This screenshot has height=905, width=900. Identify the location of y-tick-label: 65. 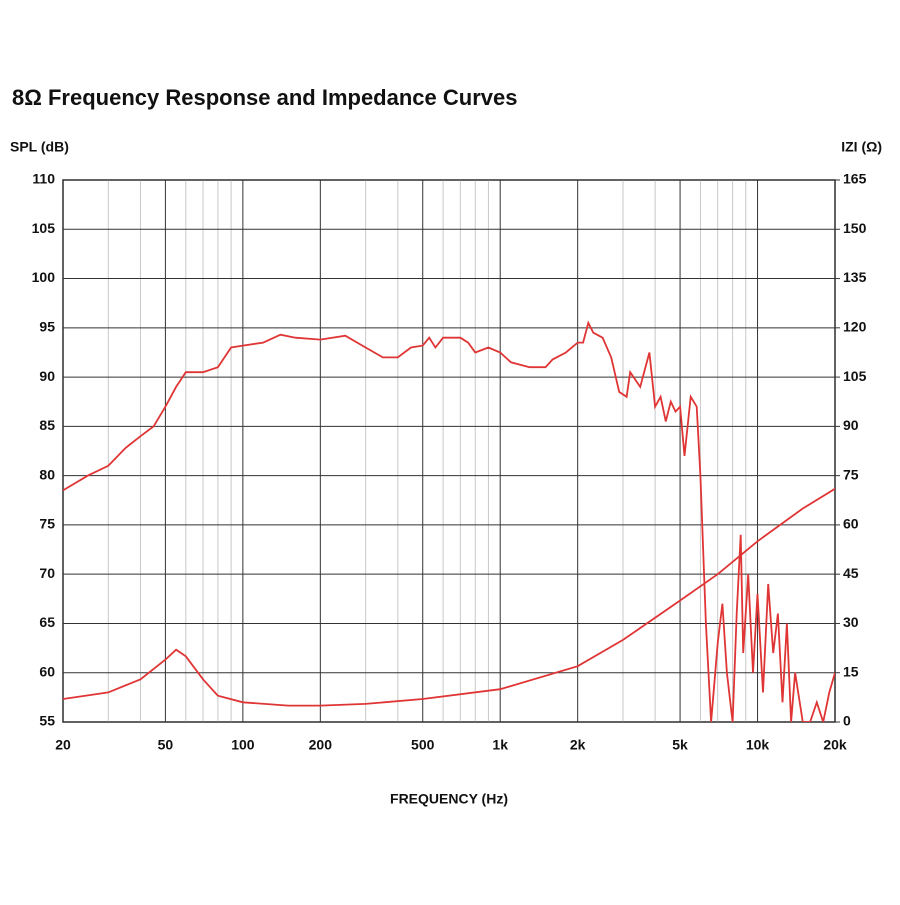
(47, 622).